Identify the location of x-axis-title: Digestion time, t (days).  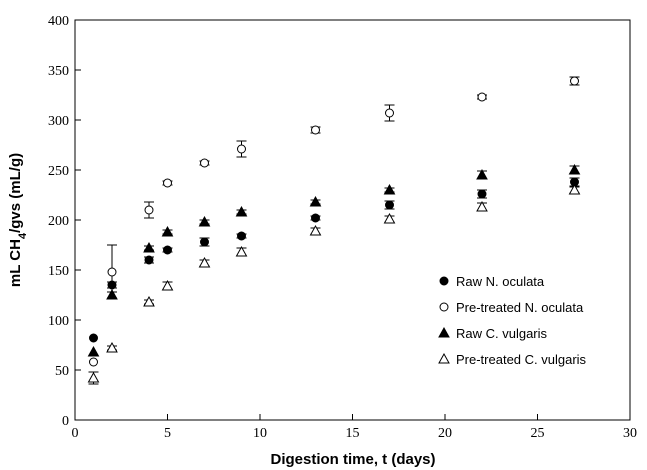
(352, 459).